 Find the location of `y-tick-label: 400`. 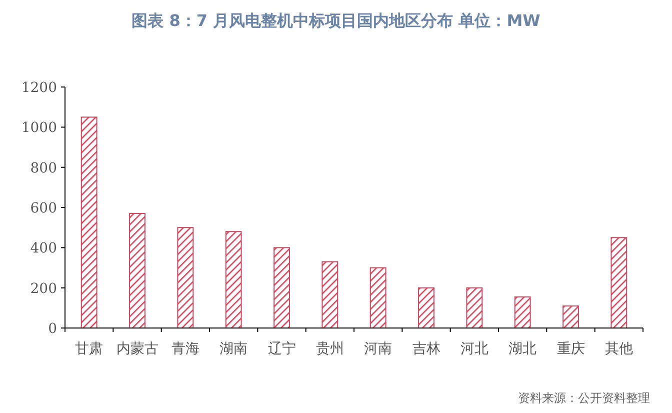

y-tick-label: 400 is located at coordinates (43, 248).